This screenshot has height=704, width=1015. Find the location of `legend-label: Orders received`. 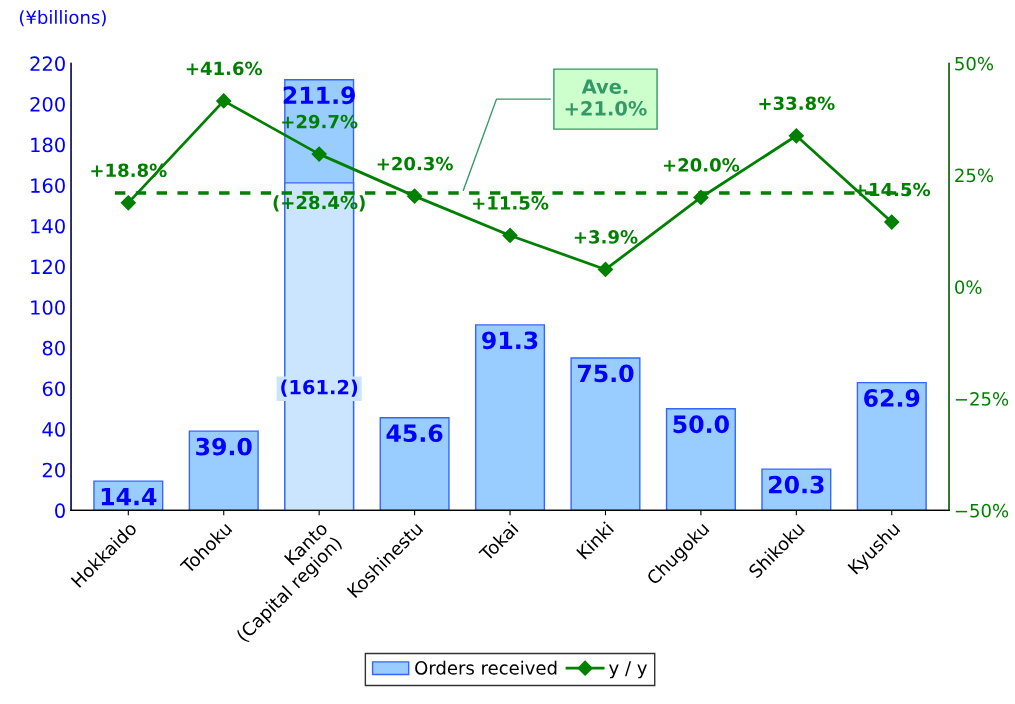

legend-label: Orders received is located at coordinates (486, 667).